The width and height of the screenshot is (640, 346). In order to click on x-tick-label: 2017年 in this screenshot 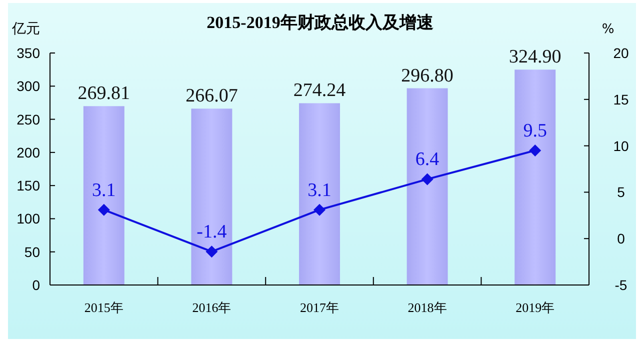, I will do `click(319, 307)`.